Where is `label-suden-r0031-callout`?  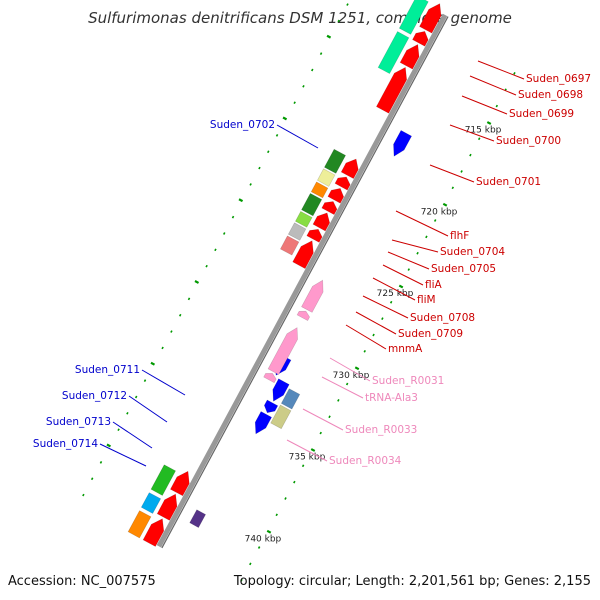
label-suden-r0031-callout is located at coordinates (350, 369).